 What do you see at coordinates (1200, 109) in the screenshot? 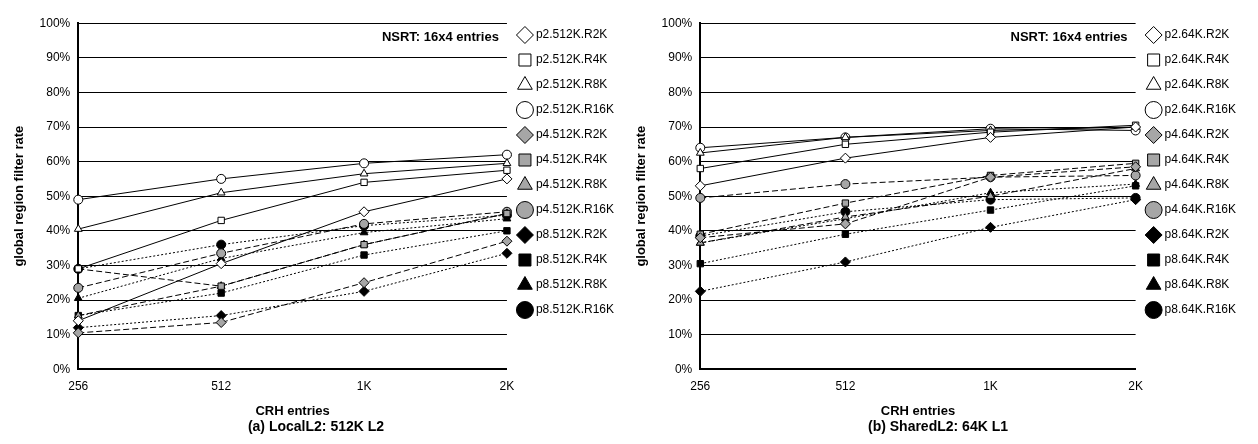
I see `legend-label: p2.64K.R16K` at bounding box center [1200, 109].